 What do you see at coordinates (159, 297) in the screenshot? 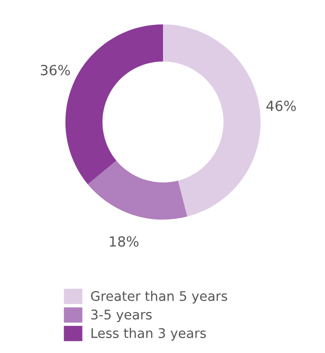
I see `legend-label: Greater than 5 years` at bounding box center [159, 297].